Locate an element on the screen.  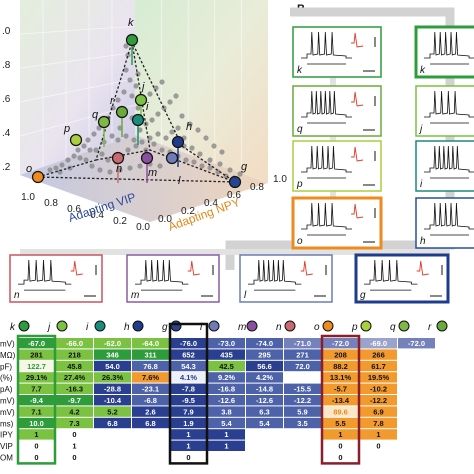
cell-trace is located at coordinates (449, 219).